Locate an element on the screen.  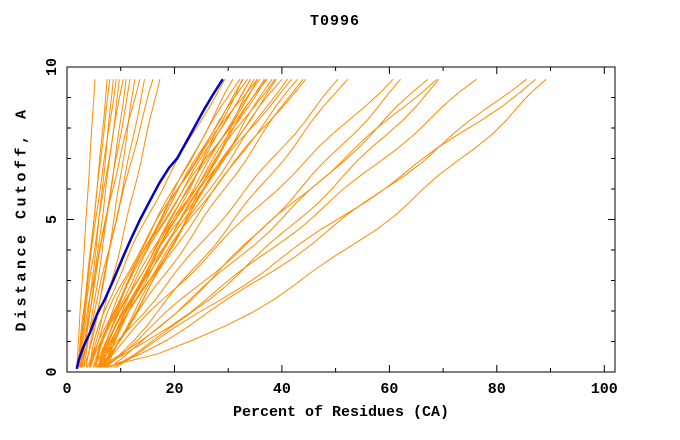
y-tick-label: 0 is located at coordinates (52, 371).